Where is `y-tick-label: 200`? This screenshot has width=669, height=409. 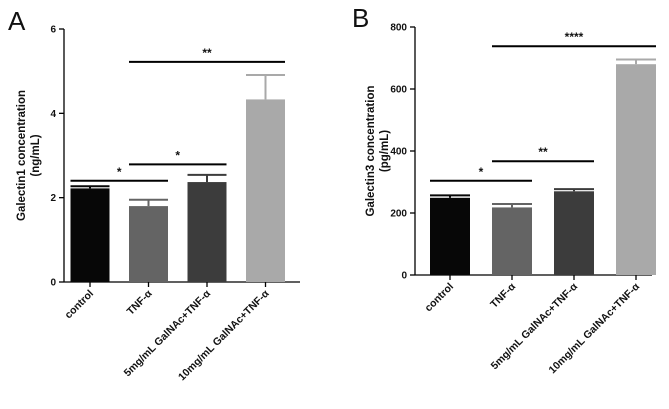 y-tick-label: 200 is located at coordinates (398, 214).